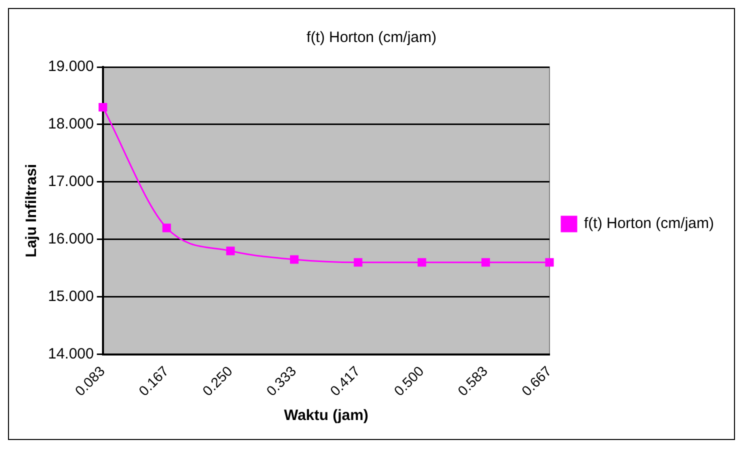 The image size is (745, 450). Describe the element at coordinates (71, 353) in the screenshot. I see `y-tick-label: 14.000` at that location.